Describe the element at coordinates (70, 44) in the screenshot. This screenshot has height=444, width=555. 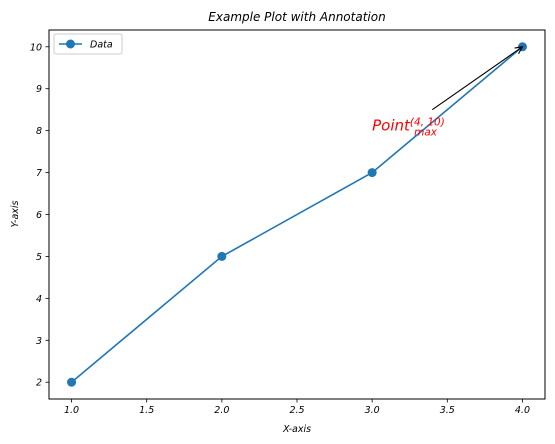
I see `legend-marker` at that location.